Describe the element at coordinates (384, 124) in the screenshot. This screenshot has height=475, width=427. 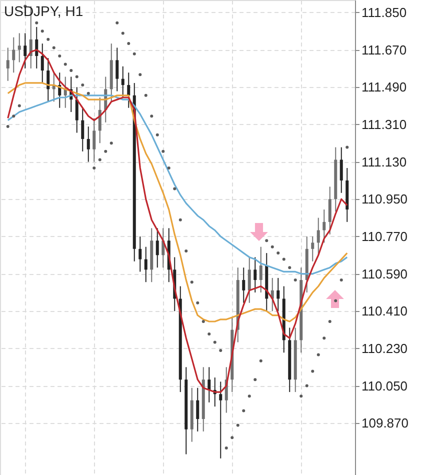
I see `y-tick-label: 111.310` at that location.